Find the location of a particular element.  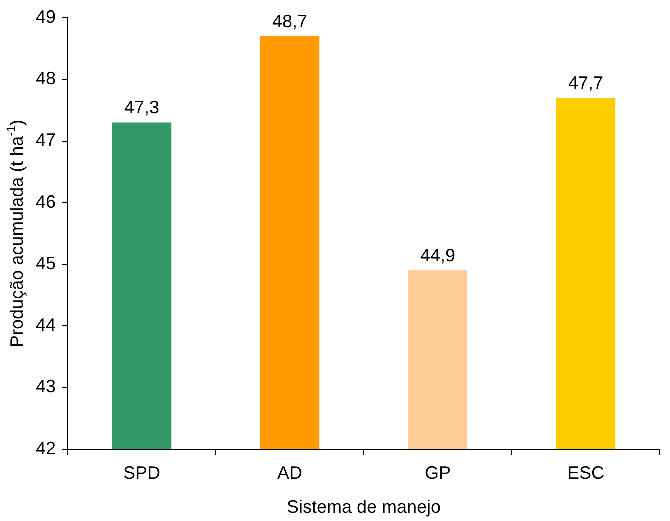

data-label: 44,9 is located at coordinates (438, 256).